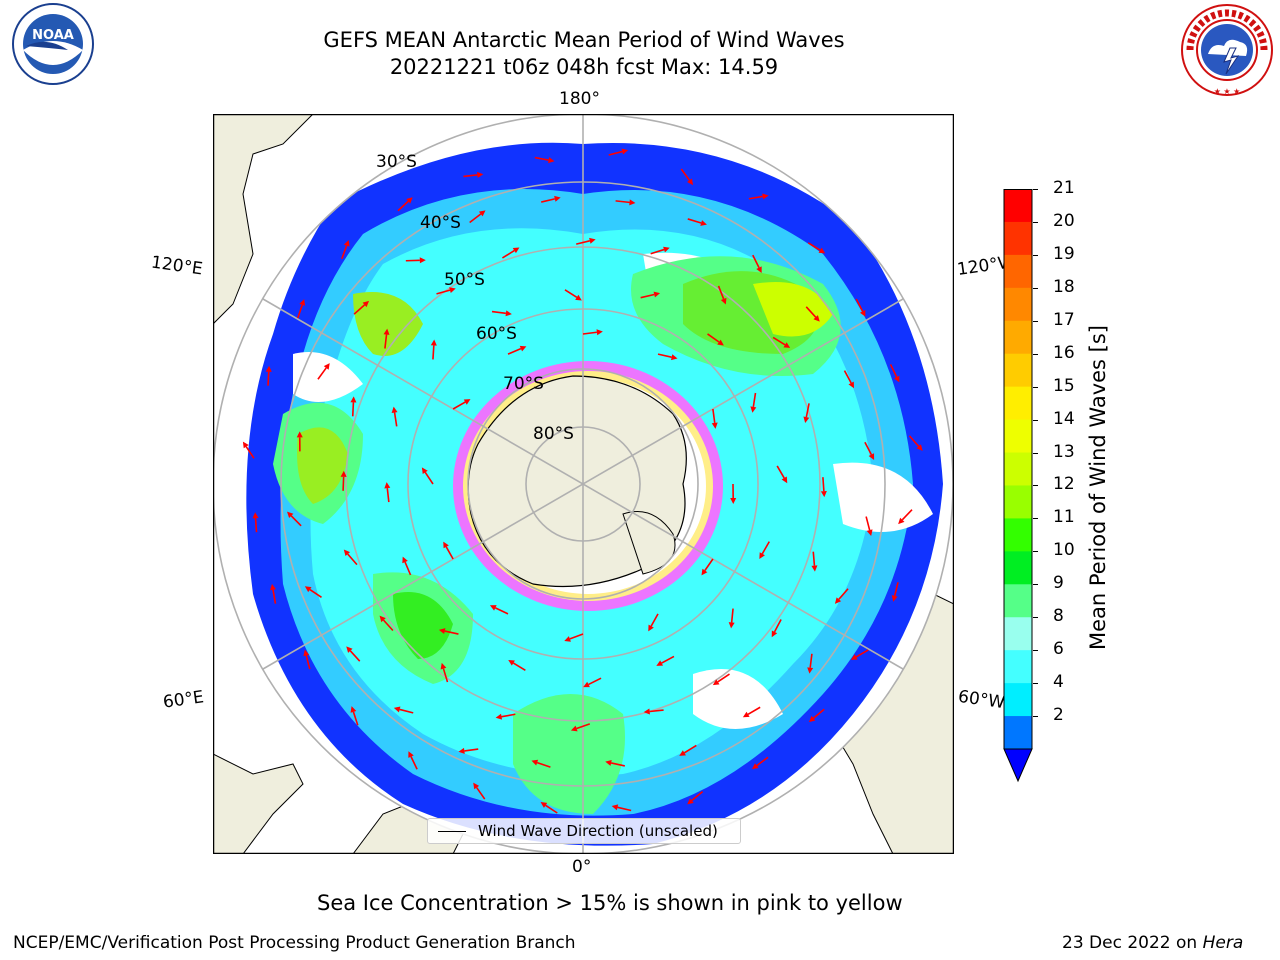 The width and height of the screenshot is (1280, 960). I want to click on lon-label-top: 180°, so click(579, 99).